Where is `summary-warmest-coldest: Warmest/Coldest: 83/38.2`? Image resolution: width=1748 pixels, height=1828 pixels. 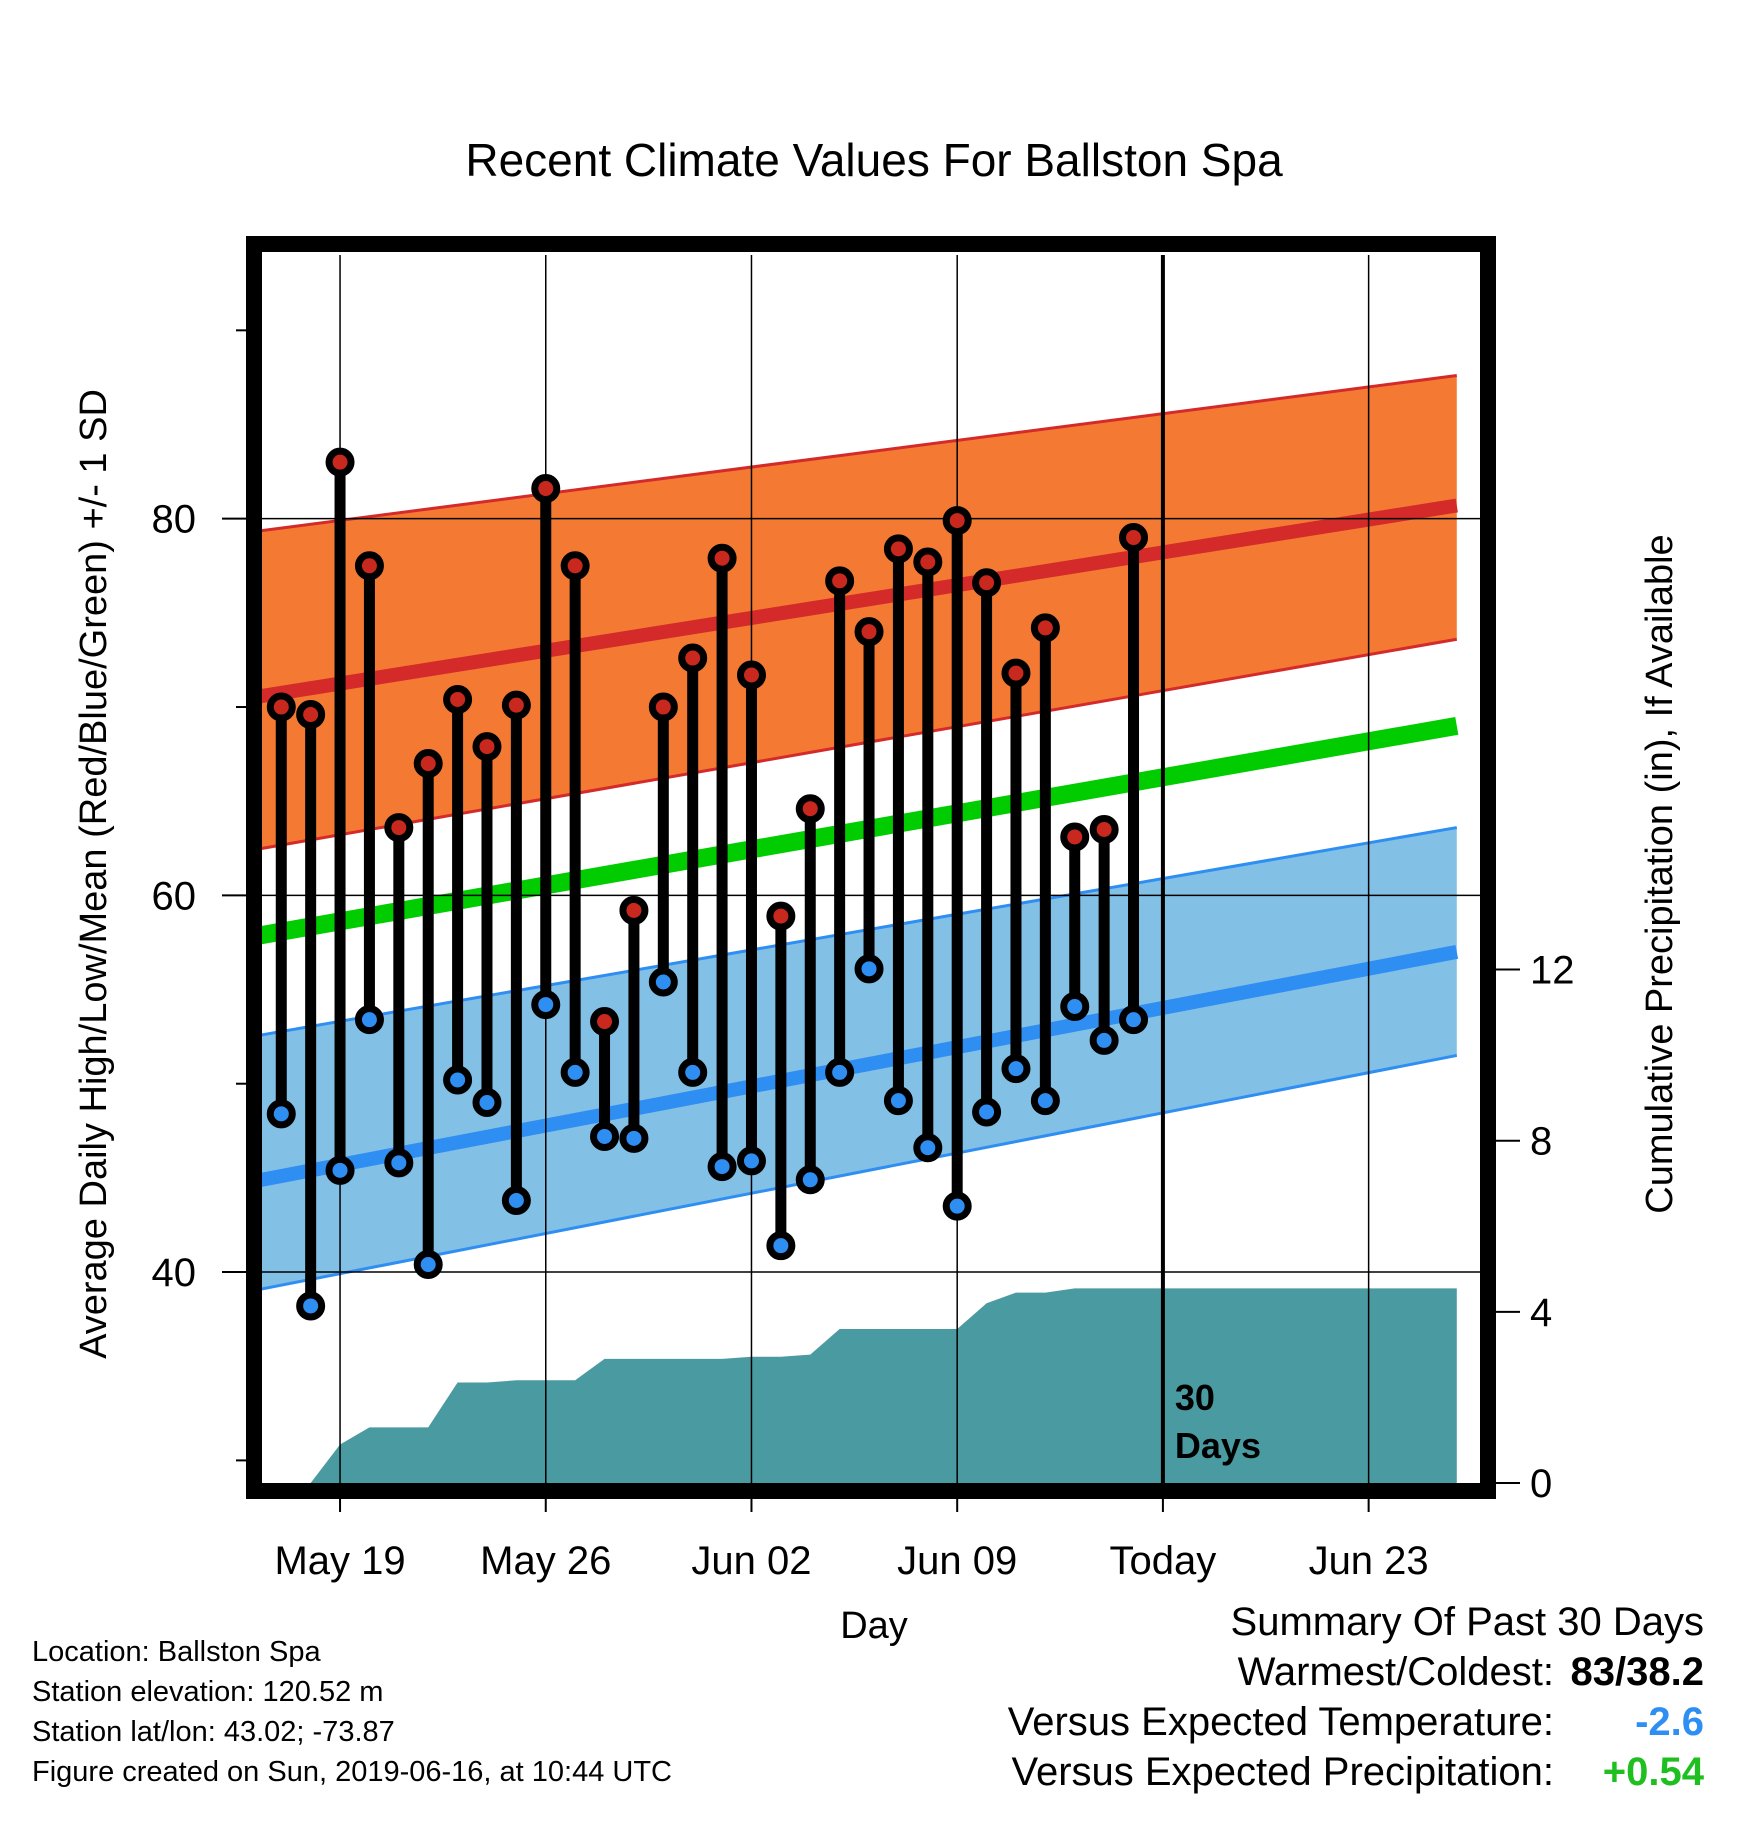 summary-warmest-coldest: Warmest/Coldest: 83/38.2 is located at coordinates (1356, 1675).